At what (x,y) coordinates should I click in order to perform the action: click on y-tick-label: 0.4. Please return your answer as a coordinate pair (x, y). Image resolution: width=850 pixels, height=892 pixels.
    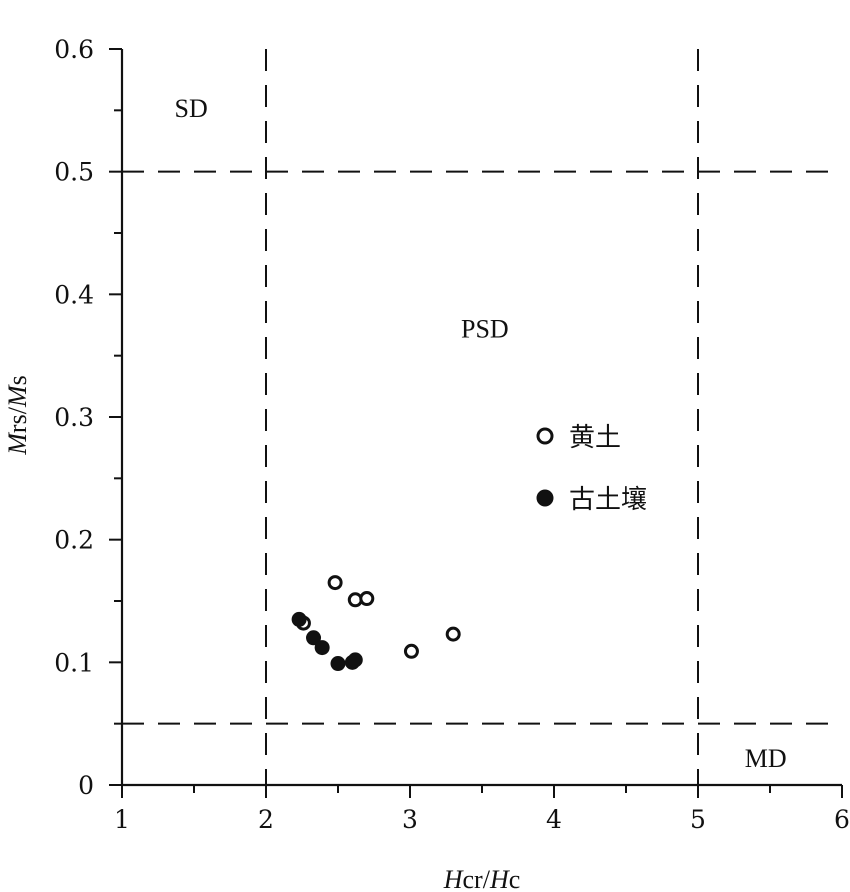
    Looking at the image, I should click on (74, 294).